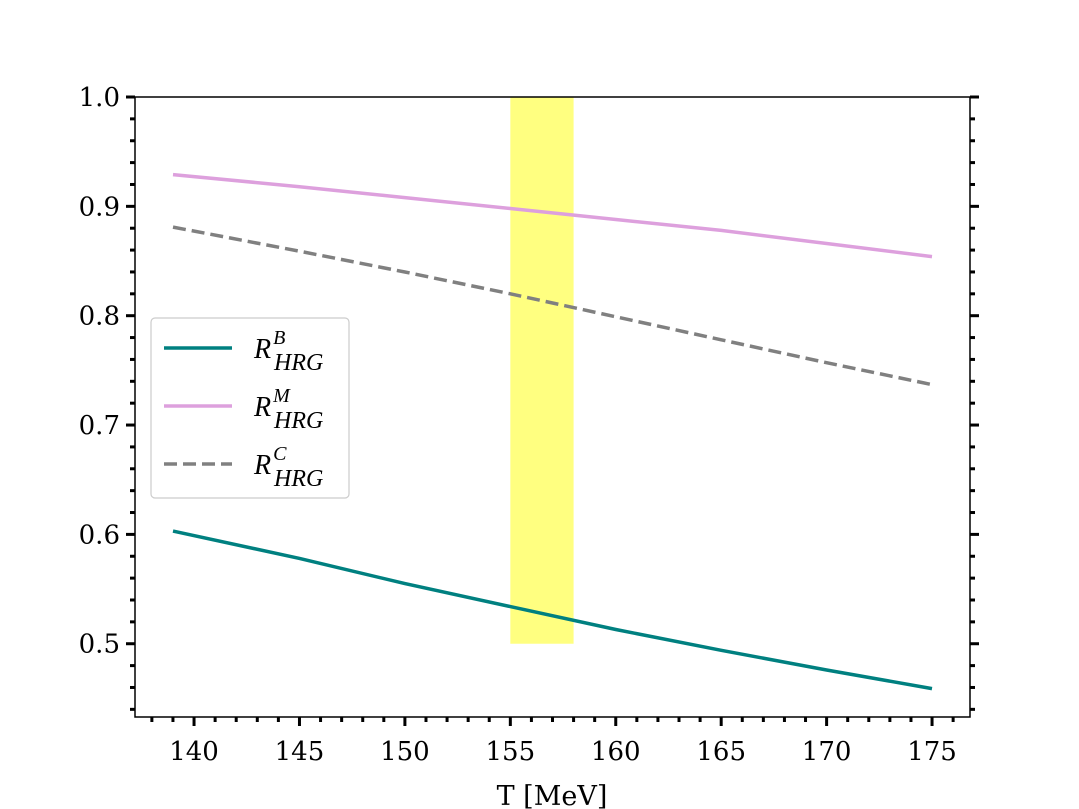 Image resolution: width=1079 pixels, height=809 pixels. Describe the element at coordinates (616, 752) in the screenshot. I see `x-tick-label: 160` at that location.